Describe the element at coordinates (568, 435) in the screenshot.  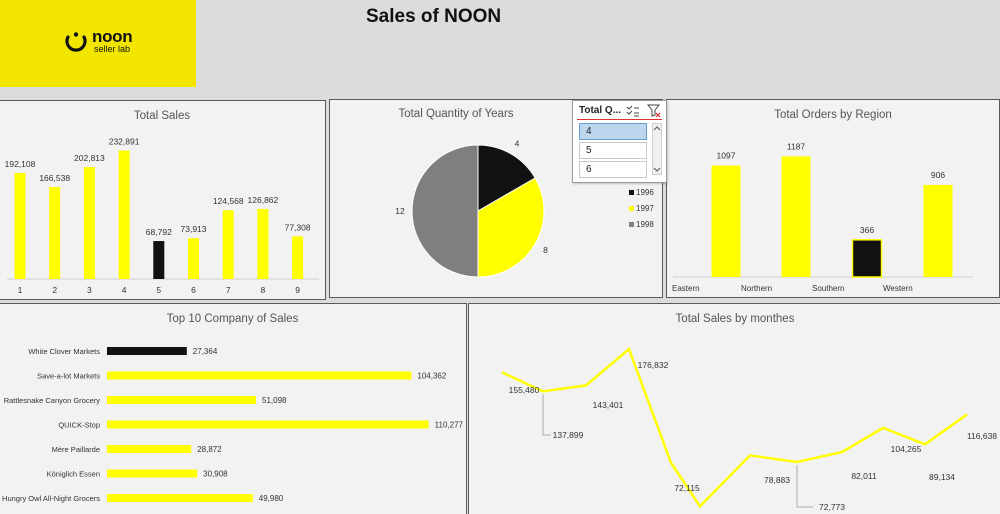
I see `month-data-label: 137,899` at that location.